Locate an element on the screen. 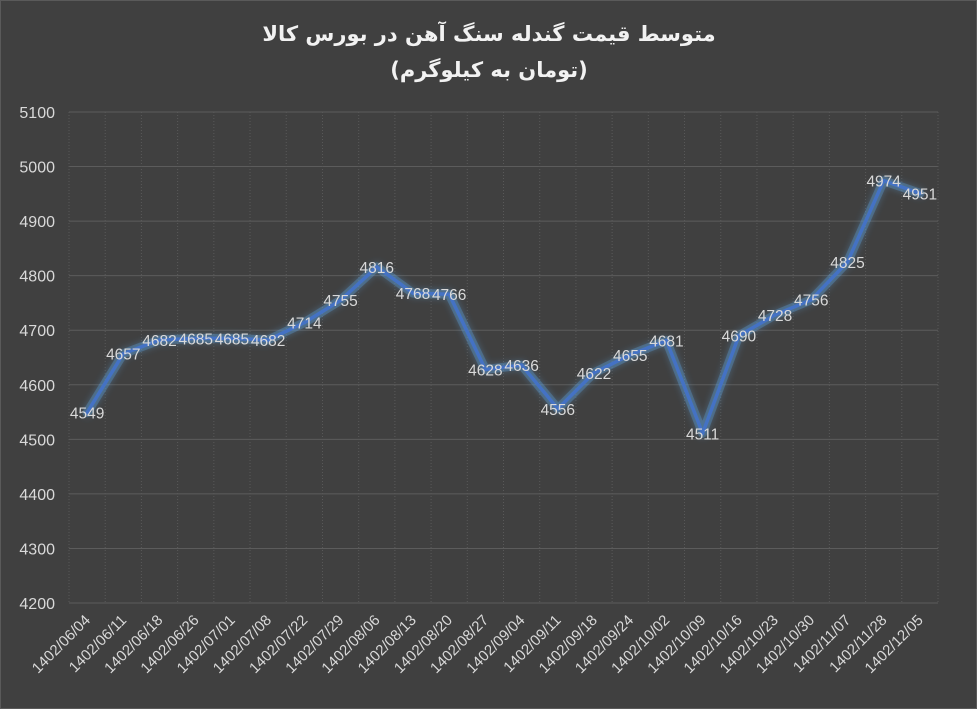  data-label: 4756 is located at coordinates (811, 301).